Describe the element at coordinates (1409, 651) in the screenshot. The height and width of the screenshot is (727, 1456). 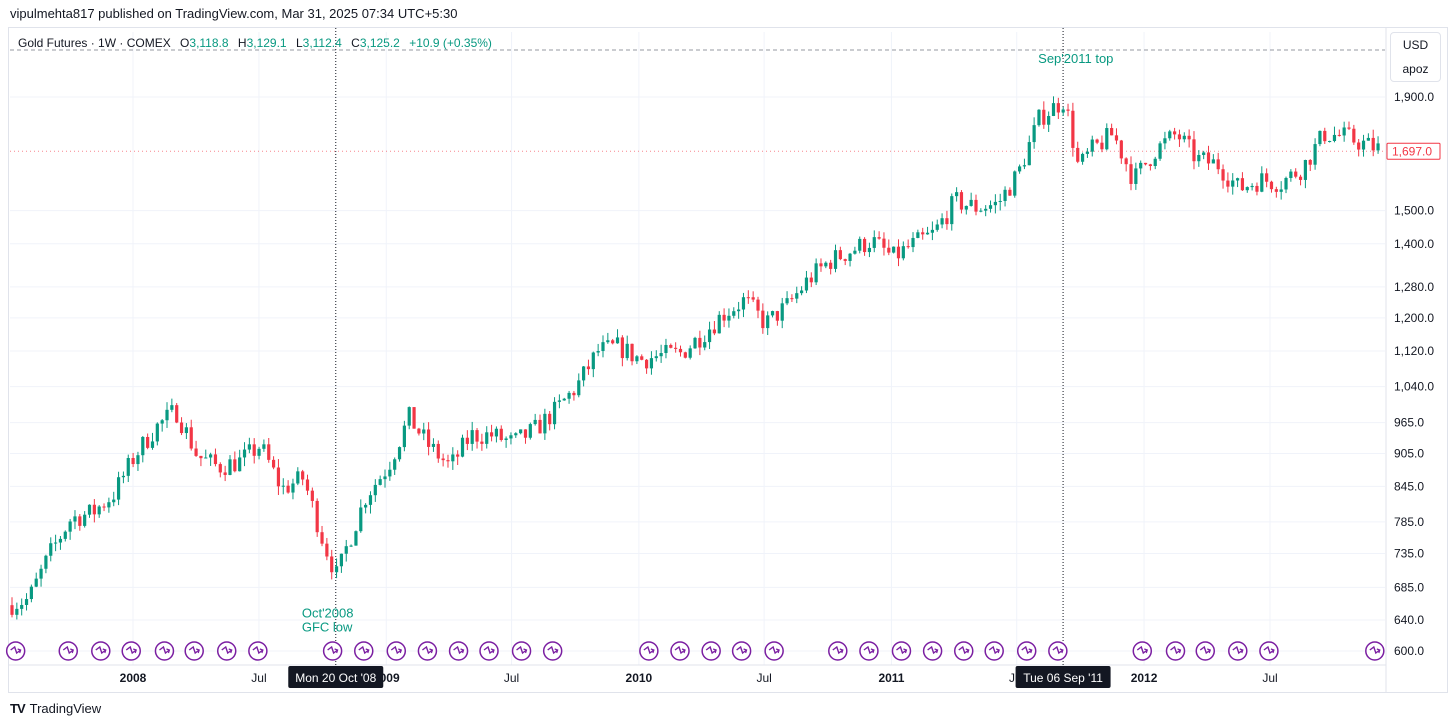
I see `y-tick-label: 600.0` at that location.